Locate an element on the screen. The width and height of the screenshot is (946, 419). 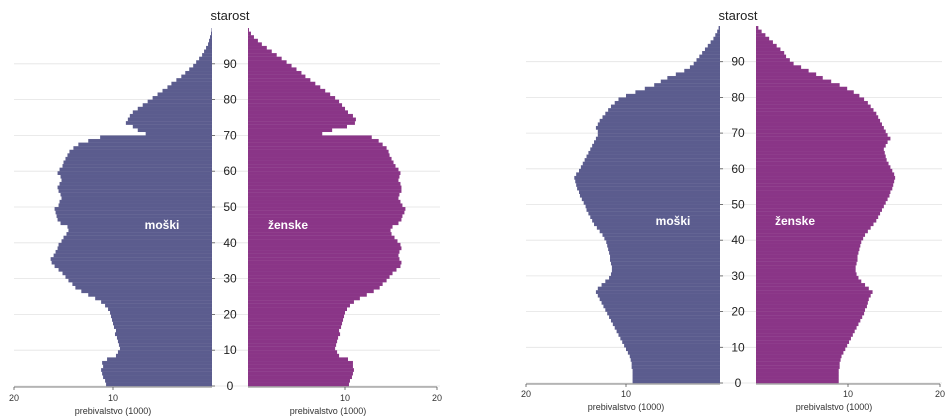
age-tick-label: 20 is located at coordinates (738, 312).